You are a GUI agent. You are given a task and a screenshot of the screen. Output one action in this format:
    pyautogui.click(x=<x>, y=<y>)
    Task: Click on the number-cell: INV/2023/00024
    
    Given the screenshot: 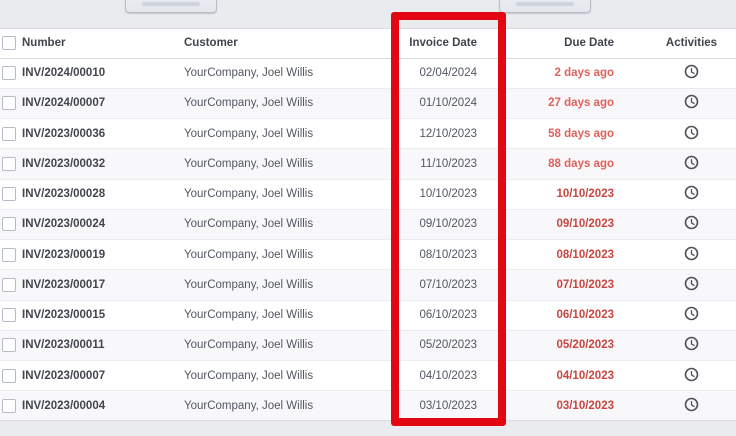 What is the action you would take?
    pyautogui.click(x=103, y=225)
    